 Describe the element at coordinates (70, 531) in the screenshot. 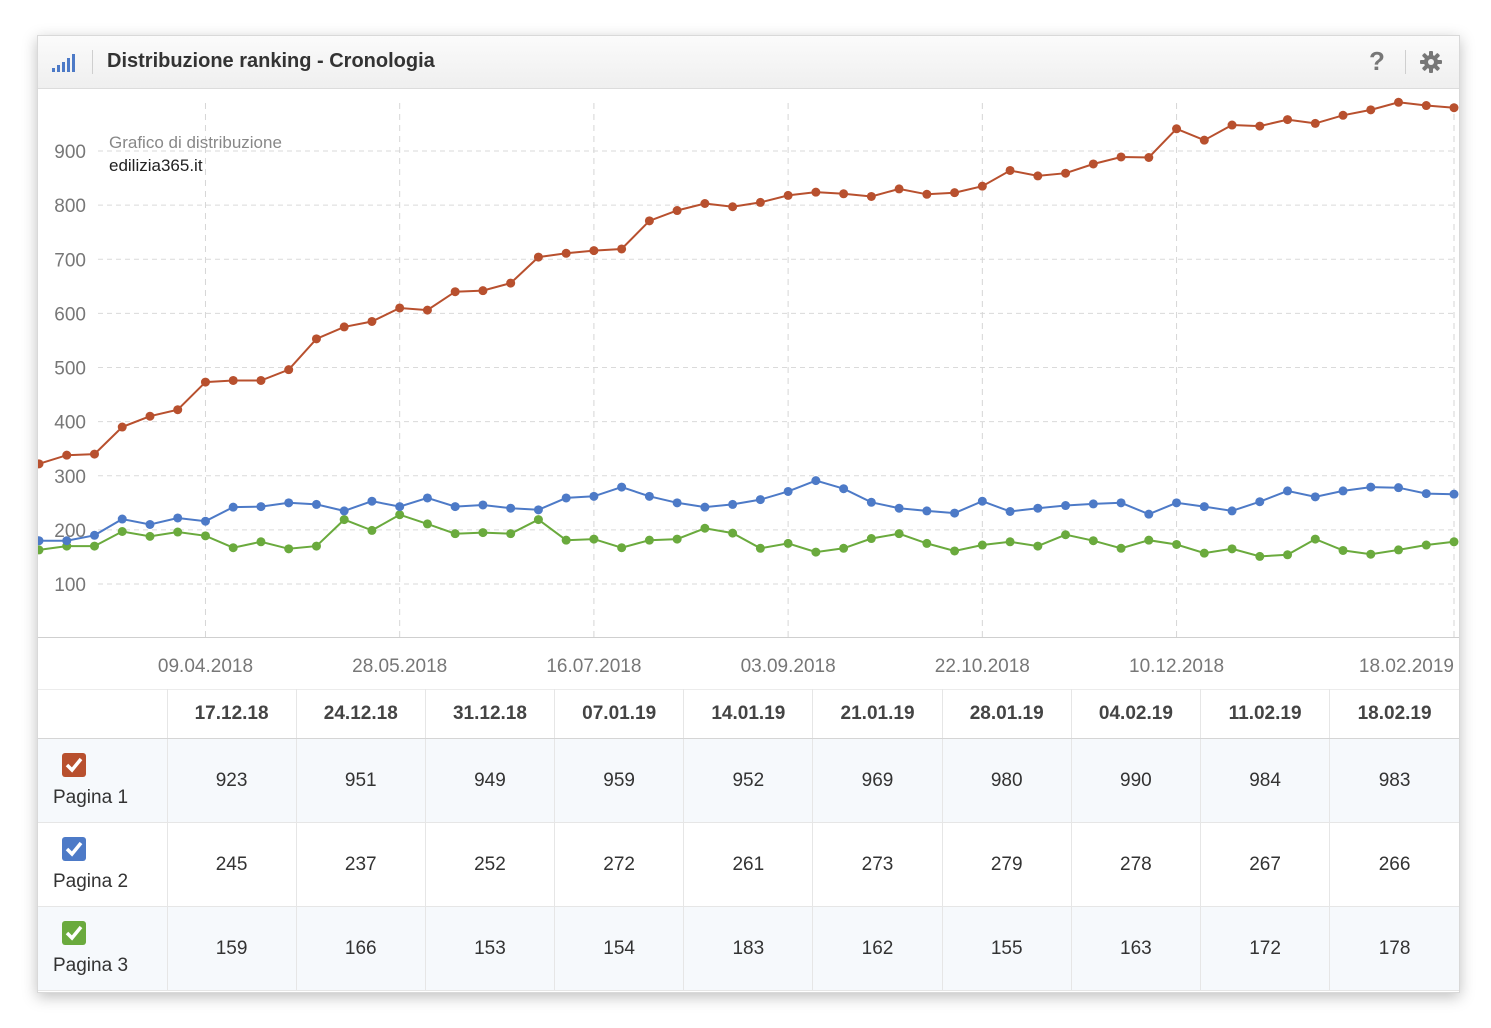

I see `y-tick-label: 200` at that location.